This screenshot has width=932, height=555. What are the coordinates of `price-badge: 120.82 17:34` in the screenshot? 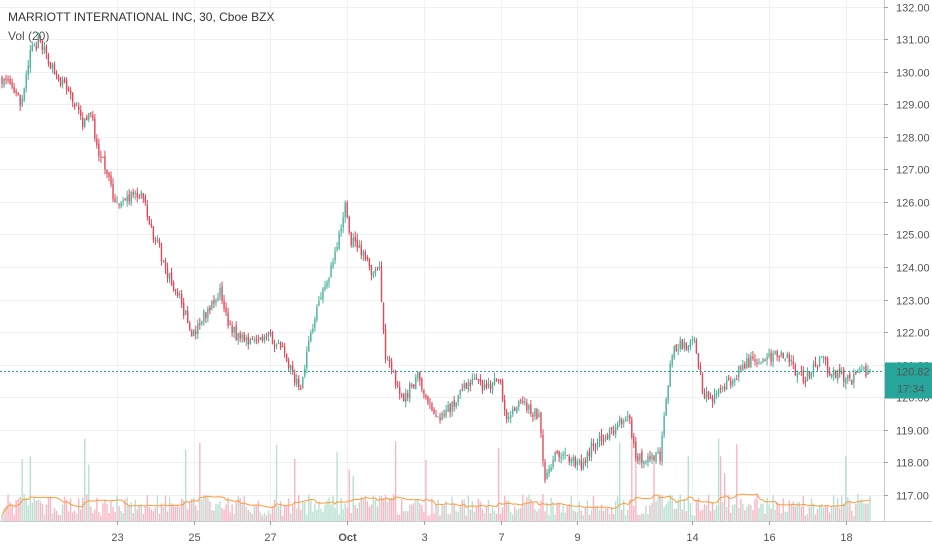 It's located at (908, 380).